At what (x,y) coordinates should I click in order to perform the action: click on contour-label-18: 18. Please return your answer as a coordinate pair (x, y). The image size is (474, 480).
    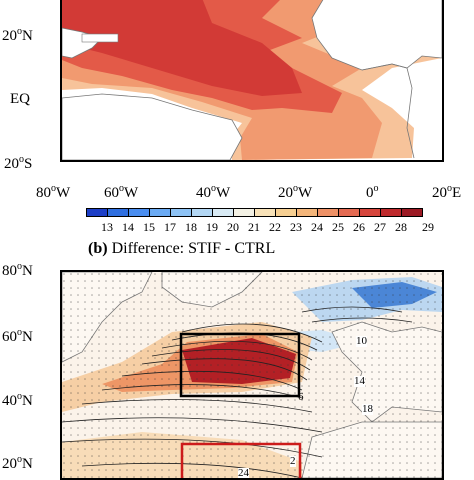
    Looking at the image, I should click on (367, 409).